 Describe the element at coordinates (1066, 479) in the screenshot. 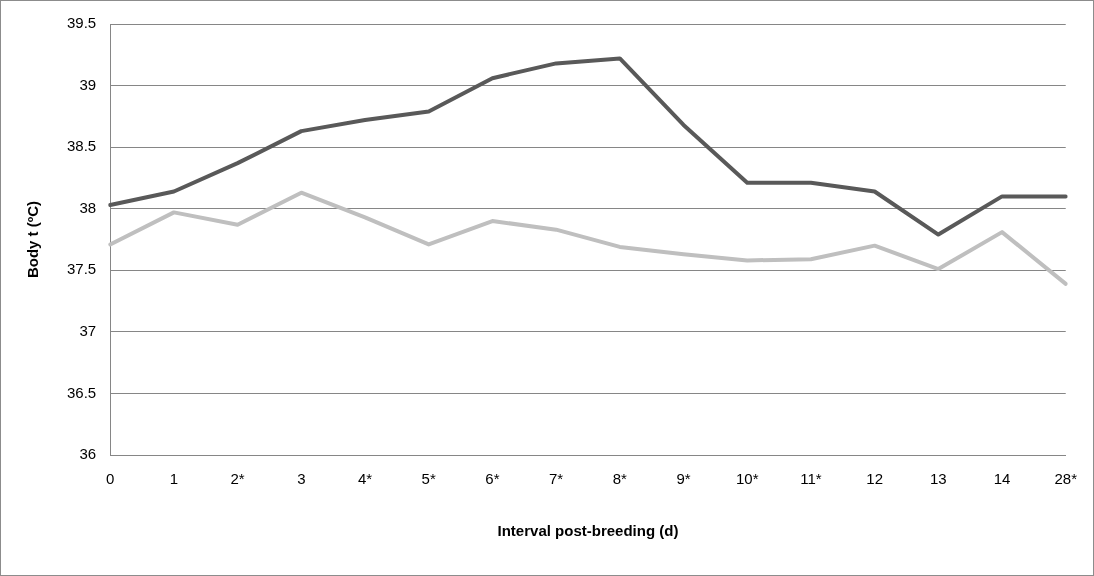

I see `x-tick-label: 28*` at that location.